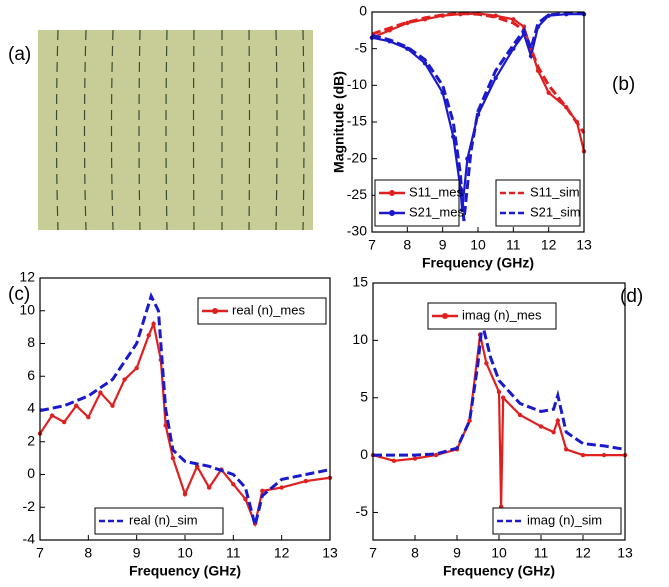 This screenshot has width=669, height=587. I want to click on legend-label: S21_sim, so click(555, 211).